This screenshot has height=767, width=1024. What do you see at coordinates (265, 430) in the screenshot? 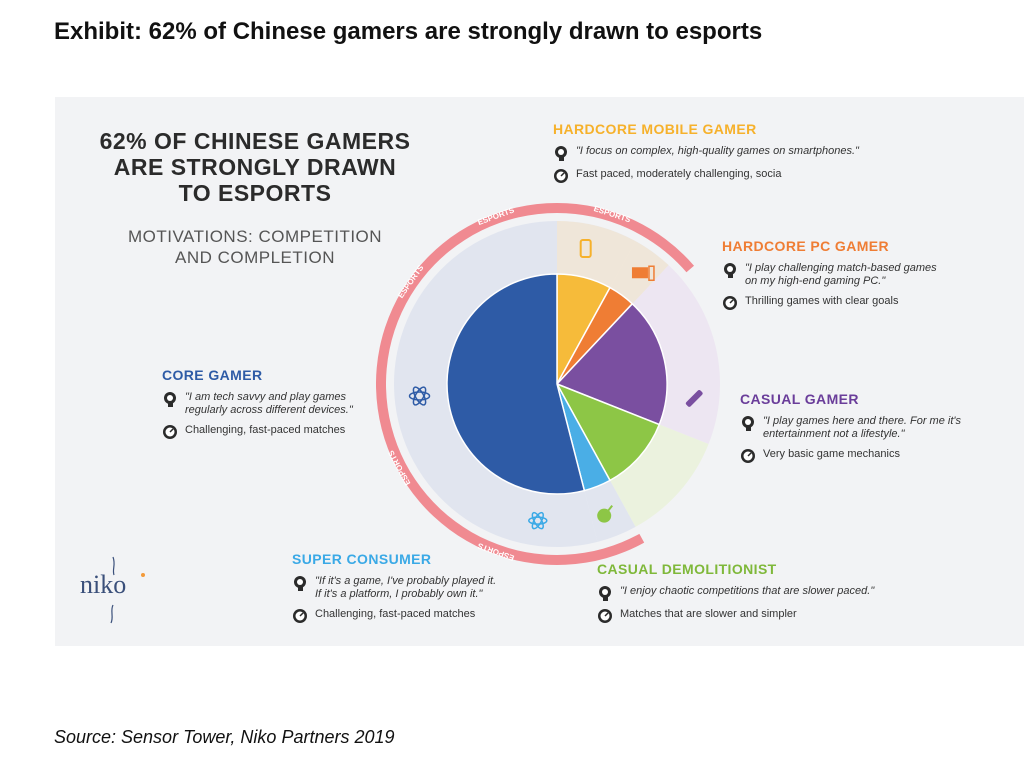
I see `segment-trait-core: Challenging, fast-paced matches` at bounding box center [265, 430].